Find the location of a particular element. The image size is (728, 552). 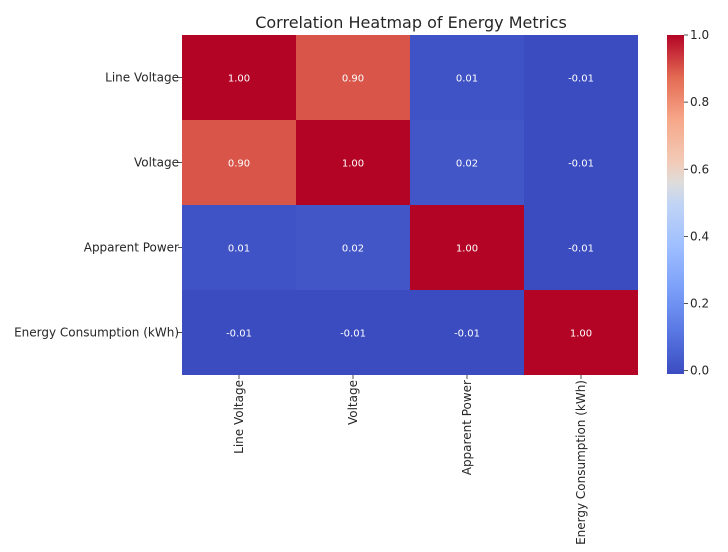

y-tick-label: Apparent Power is located at coordinates (131, 248).